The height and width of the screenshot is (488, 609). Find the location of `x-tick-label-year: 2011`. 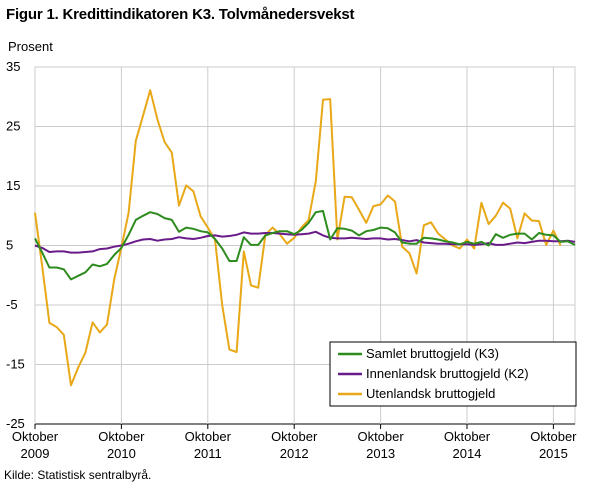

x-tick-label-year: 2011 is located at coordinates (208, 453).